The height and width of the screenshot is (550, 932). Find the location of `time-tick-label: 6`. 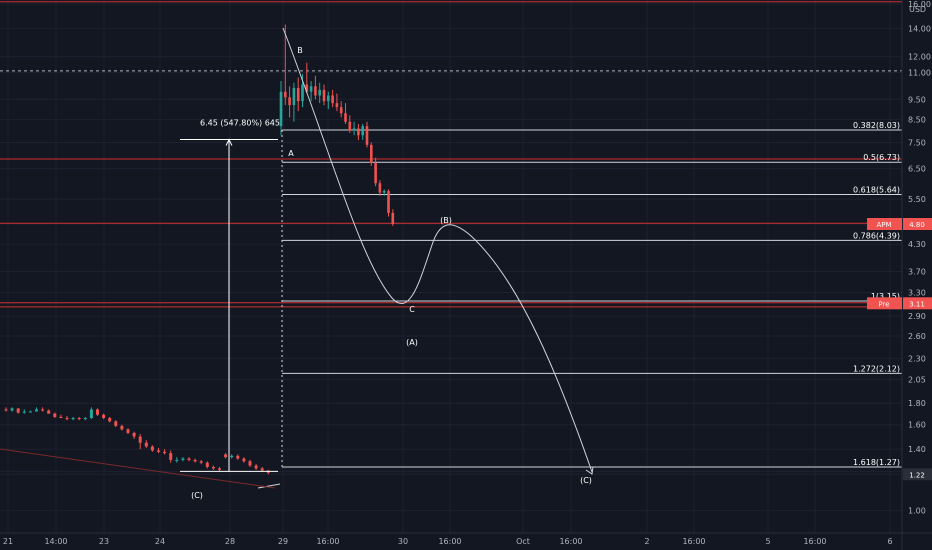

time-tick-label: 6 is located at coordinates (889, 541).